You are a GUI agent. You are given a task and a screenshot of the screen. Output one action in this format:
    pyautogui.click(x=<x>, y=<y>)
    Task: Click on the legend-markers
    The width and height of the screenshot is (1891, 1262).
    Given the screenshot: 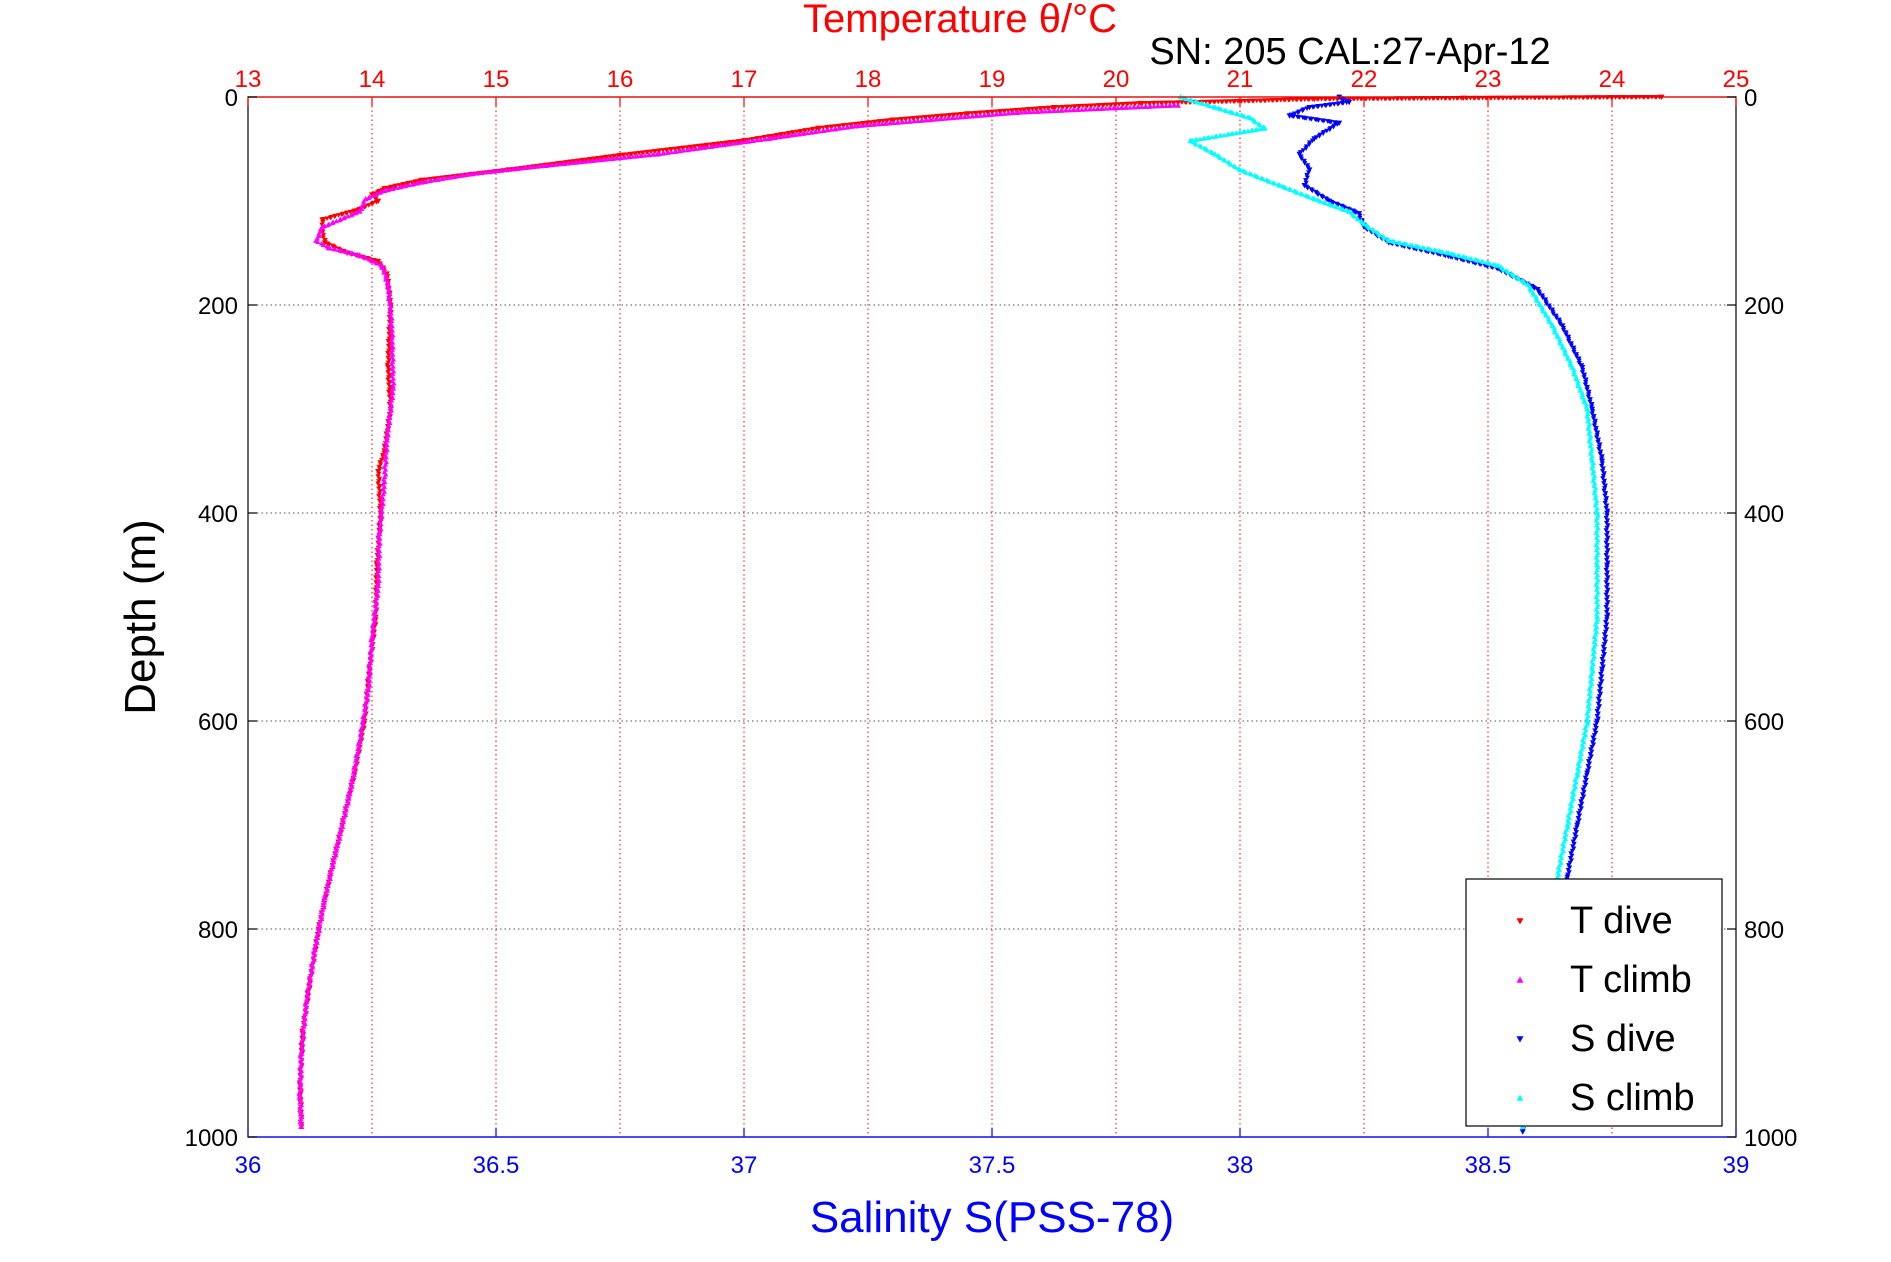 What is the action you would take?
    pyautogui.click(x=1520, y=1009)
    